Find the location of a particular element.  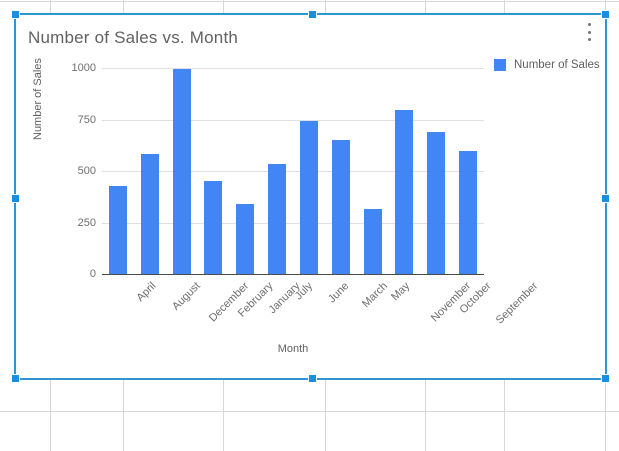

y-tick-label: 1000 is located at coordinates (83, 68).